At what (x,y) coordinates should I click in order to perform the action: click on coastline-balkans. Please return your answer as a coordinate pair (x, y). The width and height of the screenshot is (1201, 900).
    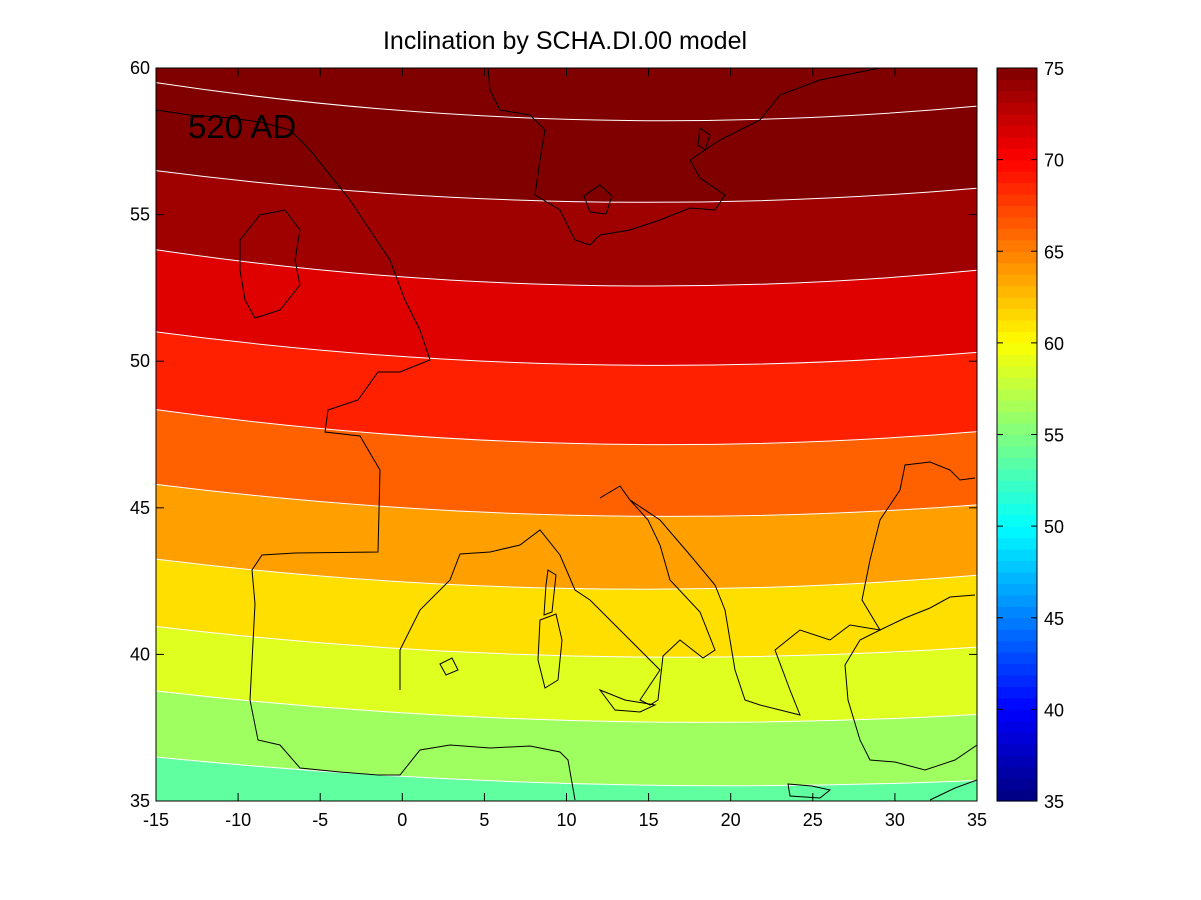
    Looking at the image, I should click on (802, 588).